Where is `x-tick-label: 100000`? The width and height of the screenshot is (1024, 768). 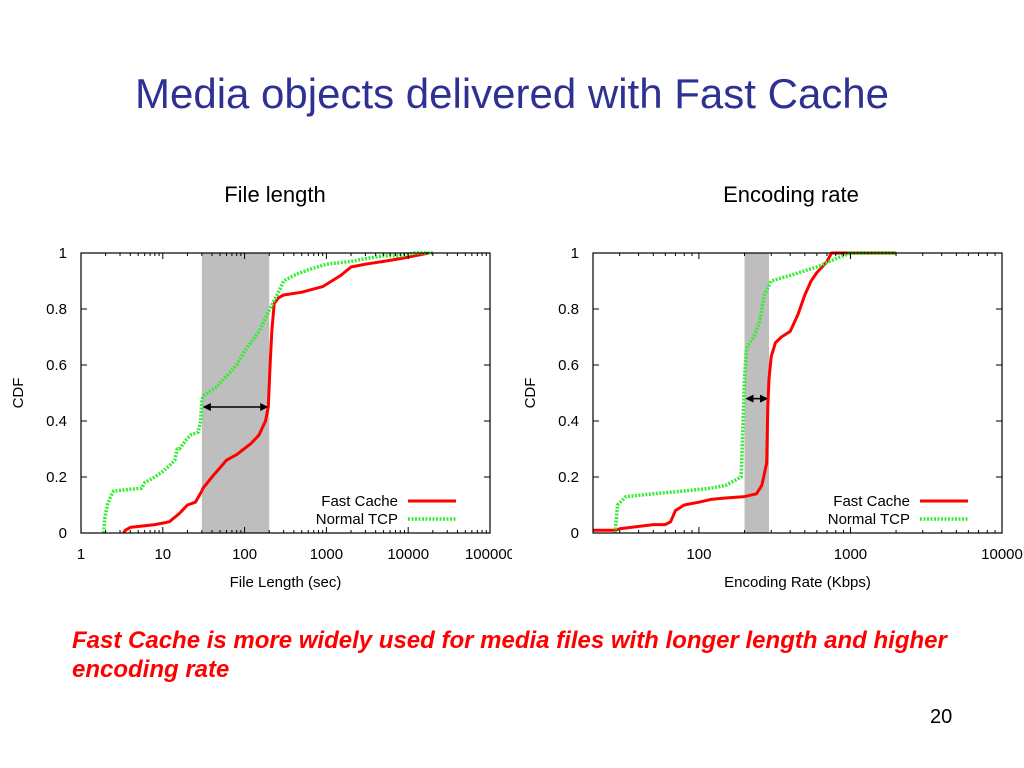
x-tick-label: 100000 is located at coordinates (488, 554).